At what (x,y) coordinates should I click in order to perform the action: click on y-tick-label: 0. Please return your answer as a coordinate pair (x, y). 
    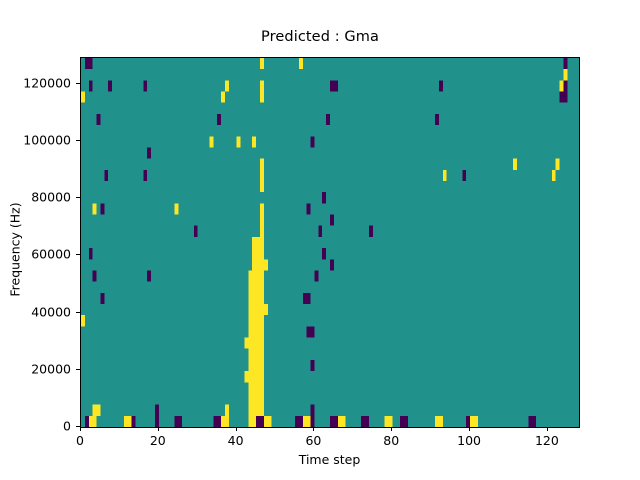
    Looking at the image, I should click on (67, 426).